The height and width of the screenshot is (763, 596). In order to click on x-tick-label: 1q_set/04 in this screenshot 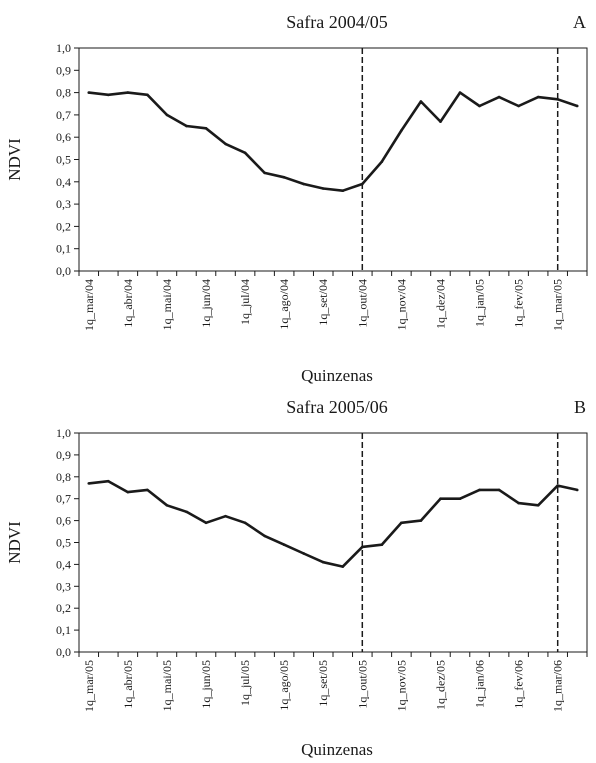, I will do `click(323, 302)`.